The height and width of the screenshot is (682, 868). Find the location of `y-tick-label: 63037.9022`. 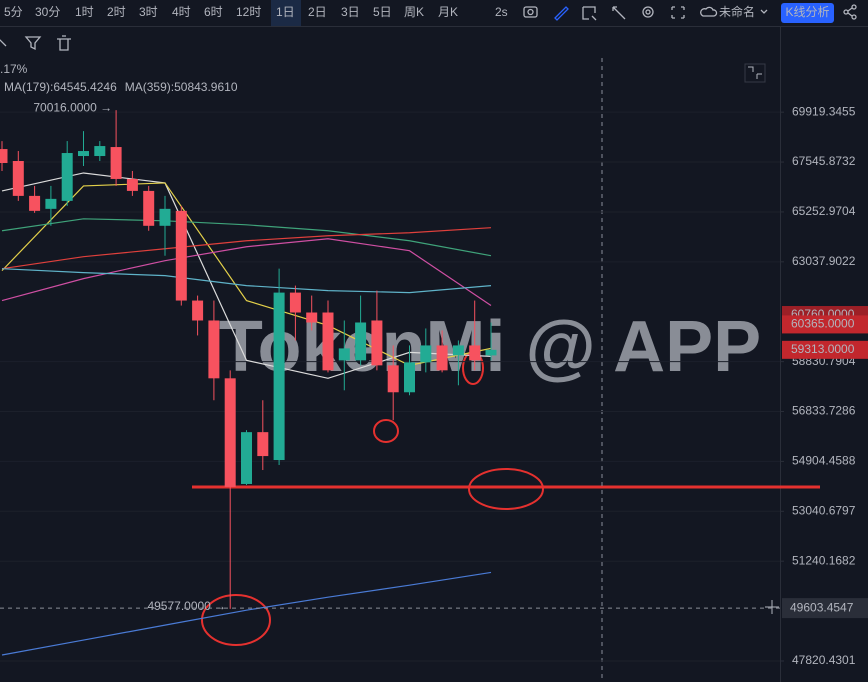

y-tick-label: 63037.9022 is located at coordinates (824, 261).